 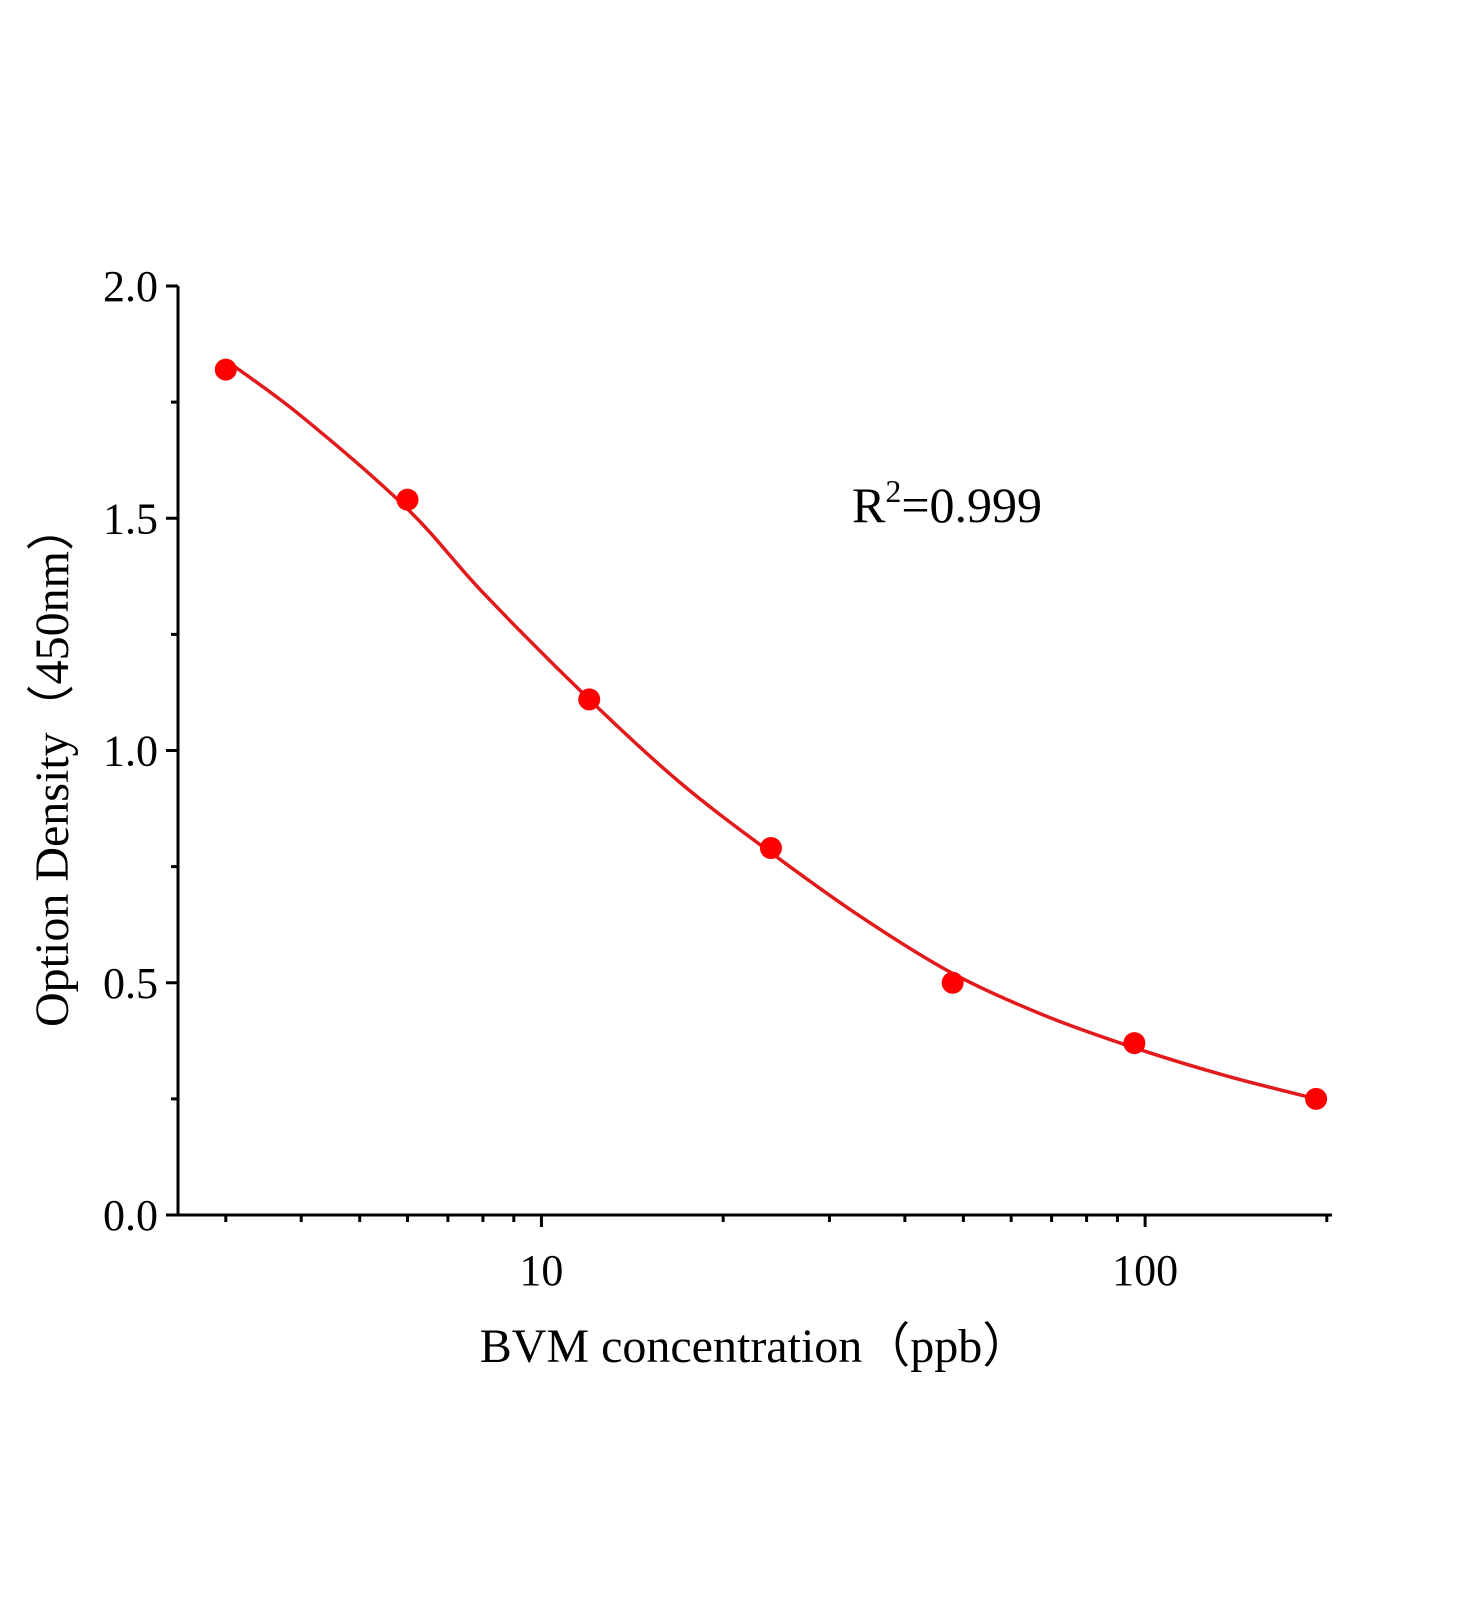 I want to click on y-tick-label: 2.0, so click(x=130, y=286).